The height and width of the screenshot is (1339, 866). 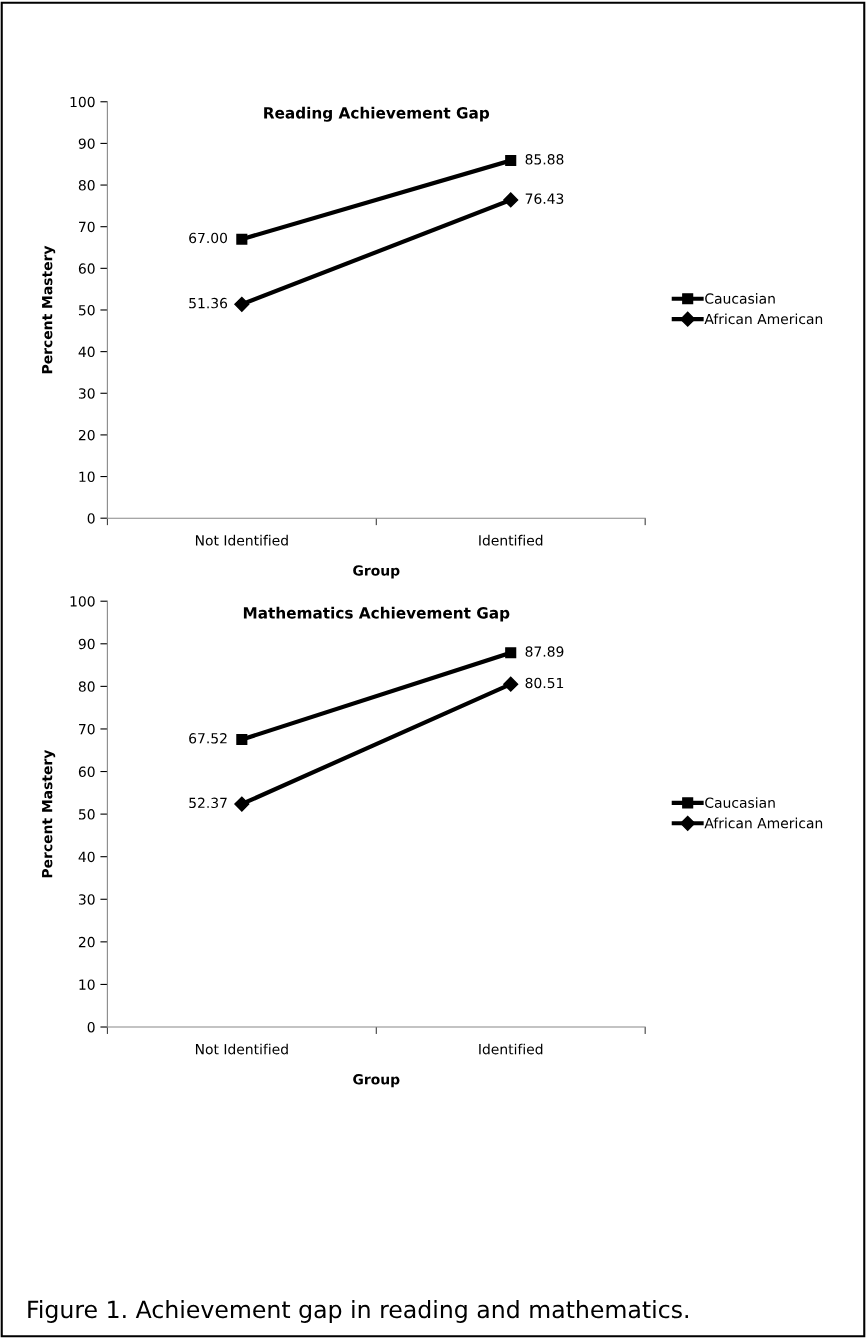 I want to click on chart-title: Mathematics Achievement Gap, so click(x=376, y=614).